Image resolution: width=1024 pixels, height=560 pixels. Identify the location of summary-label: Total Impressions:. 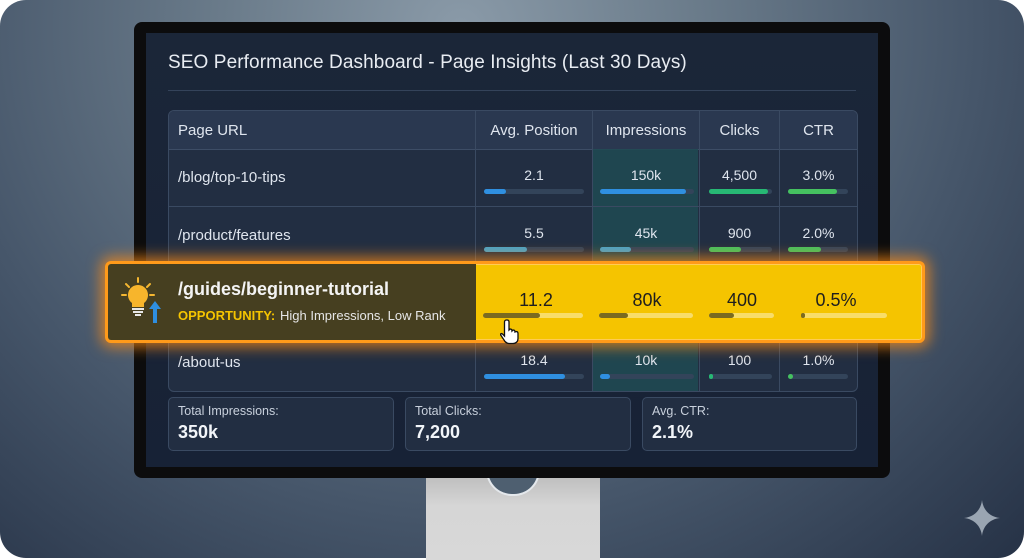
(228, 411).